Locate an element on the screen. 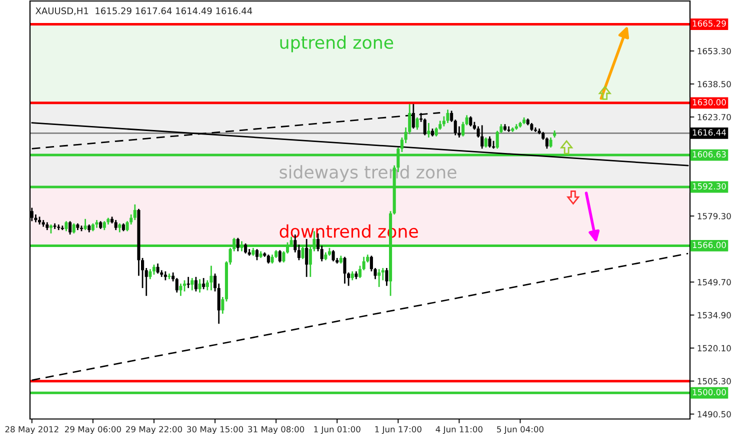  text: XAUUSD,H1 1615.29 1617.64 1614.49 1616.44 is located at coordinates (144, 11).